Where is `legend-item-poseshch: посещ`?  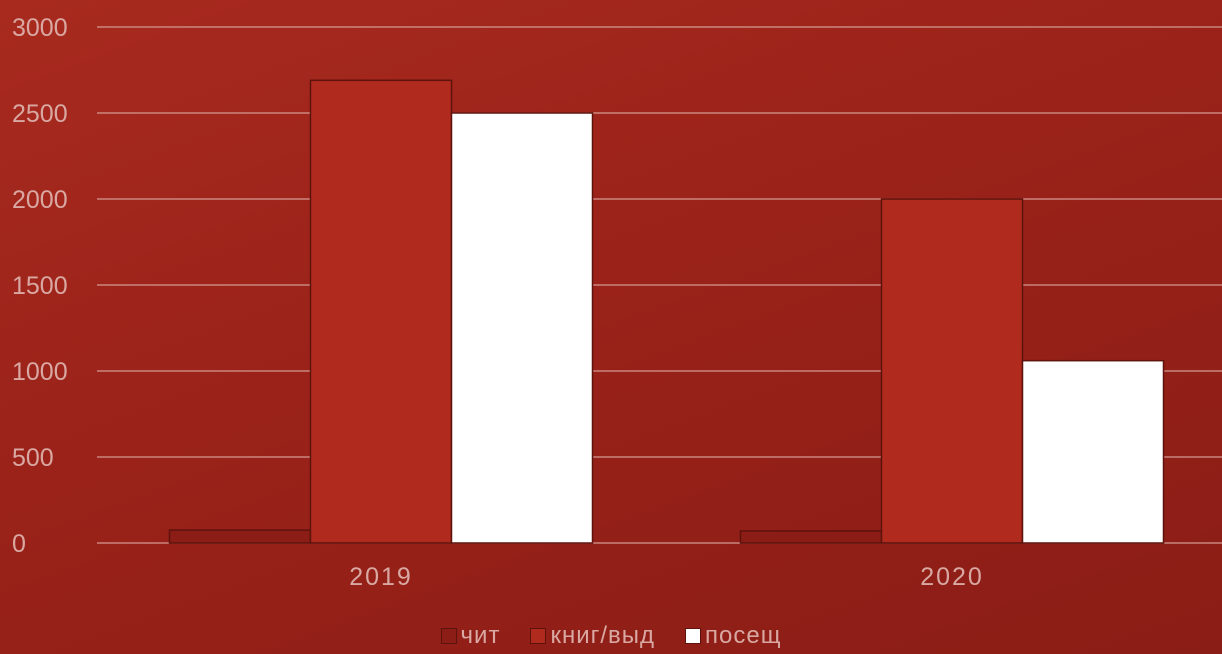
legend-item-poseshch: посещ is located at coordinates (733, 636).